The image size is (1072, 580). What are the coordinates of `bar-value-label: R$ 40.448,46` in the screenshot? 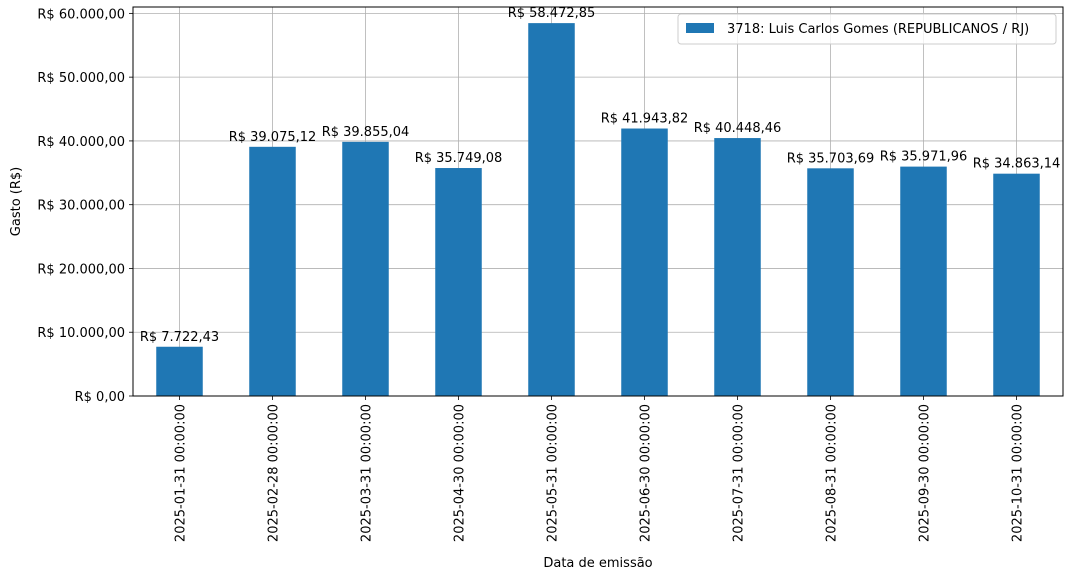 It's located at (738, 128).